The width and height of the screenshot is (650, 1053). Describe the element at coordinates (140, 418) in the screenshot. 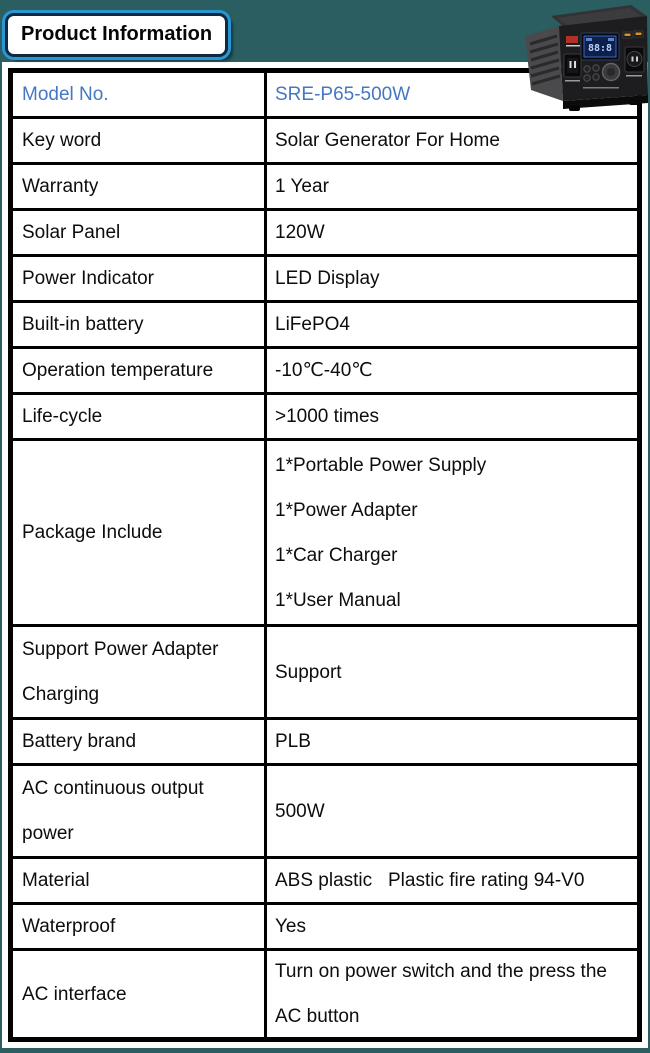

I see `spec-label-cell: Life-cycle` at that location.